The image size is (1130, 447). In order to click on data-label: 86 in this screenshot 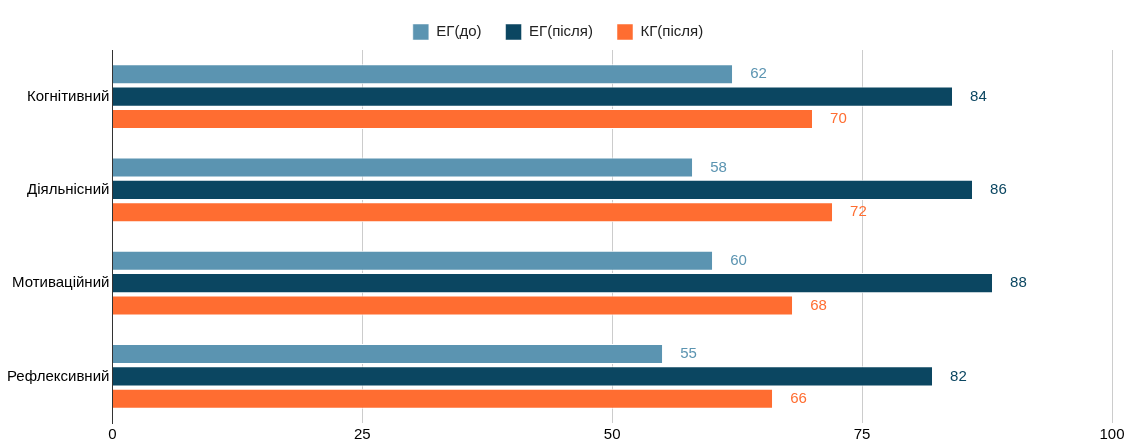, I will do `click(998, 189)`.